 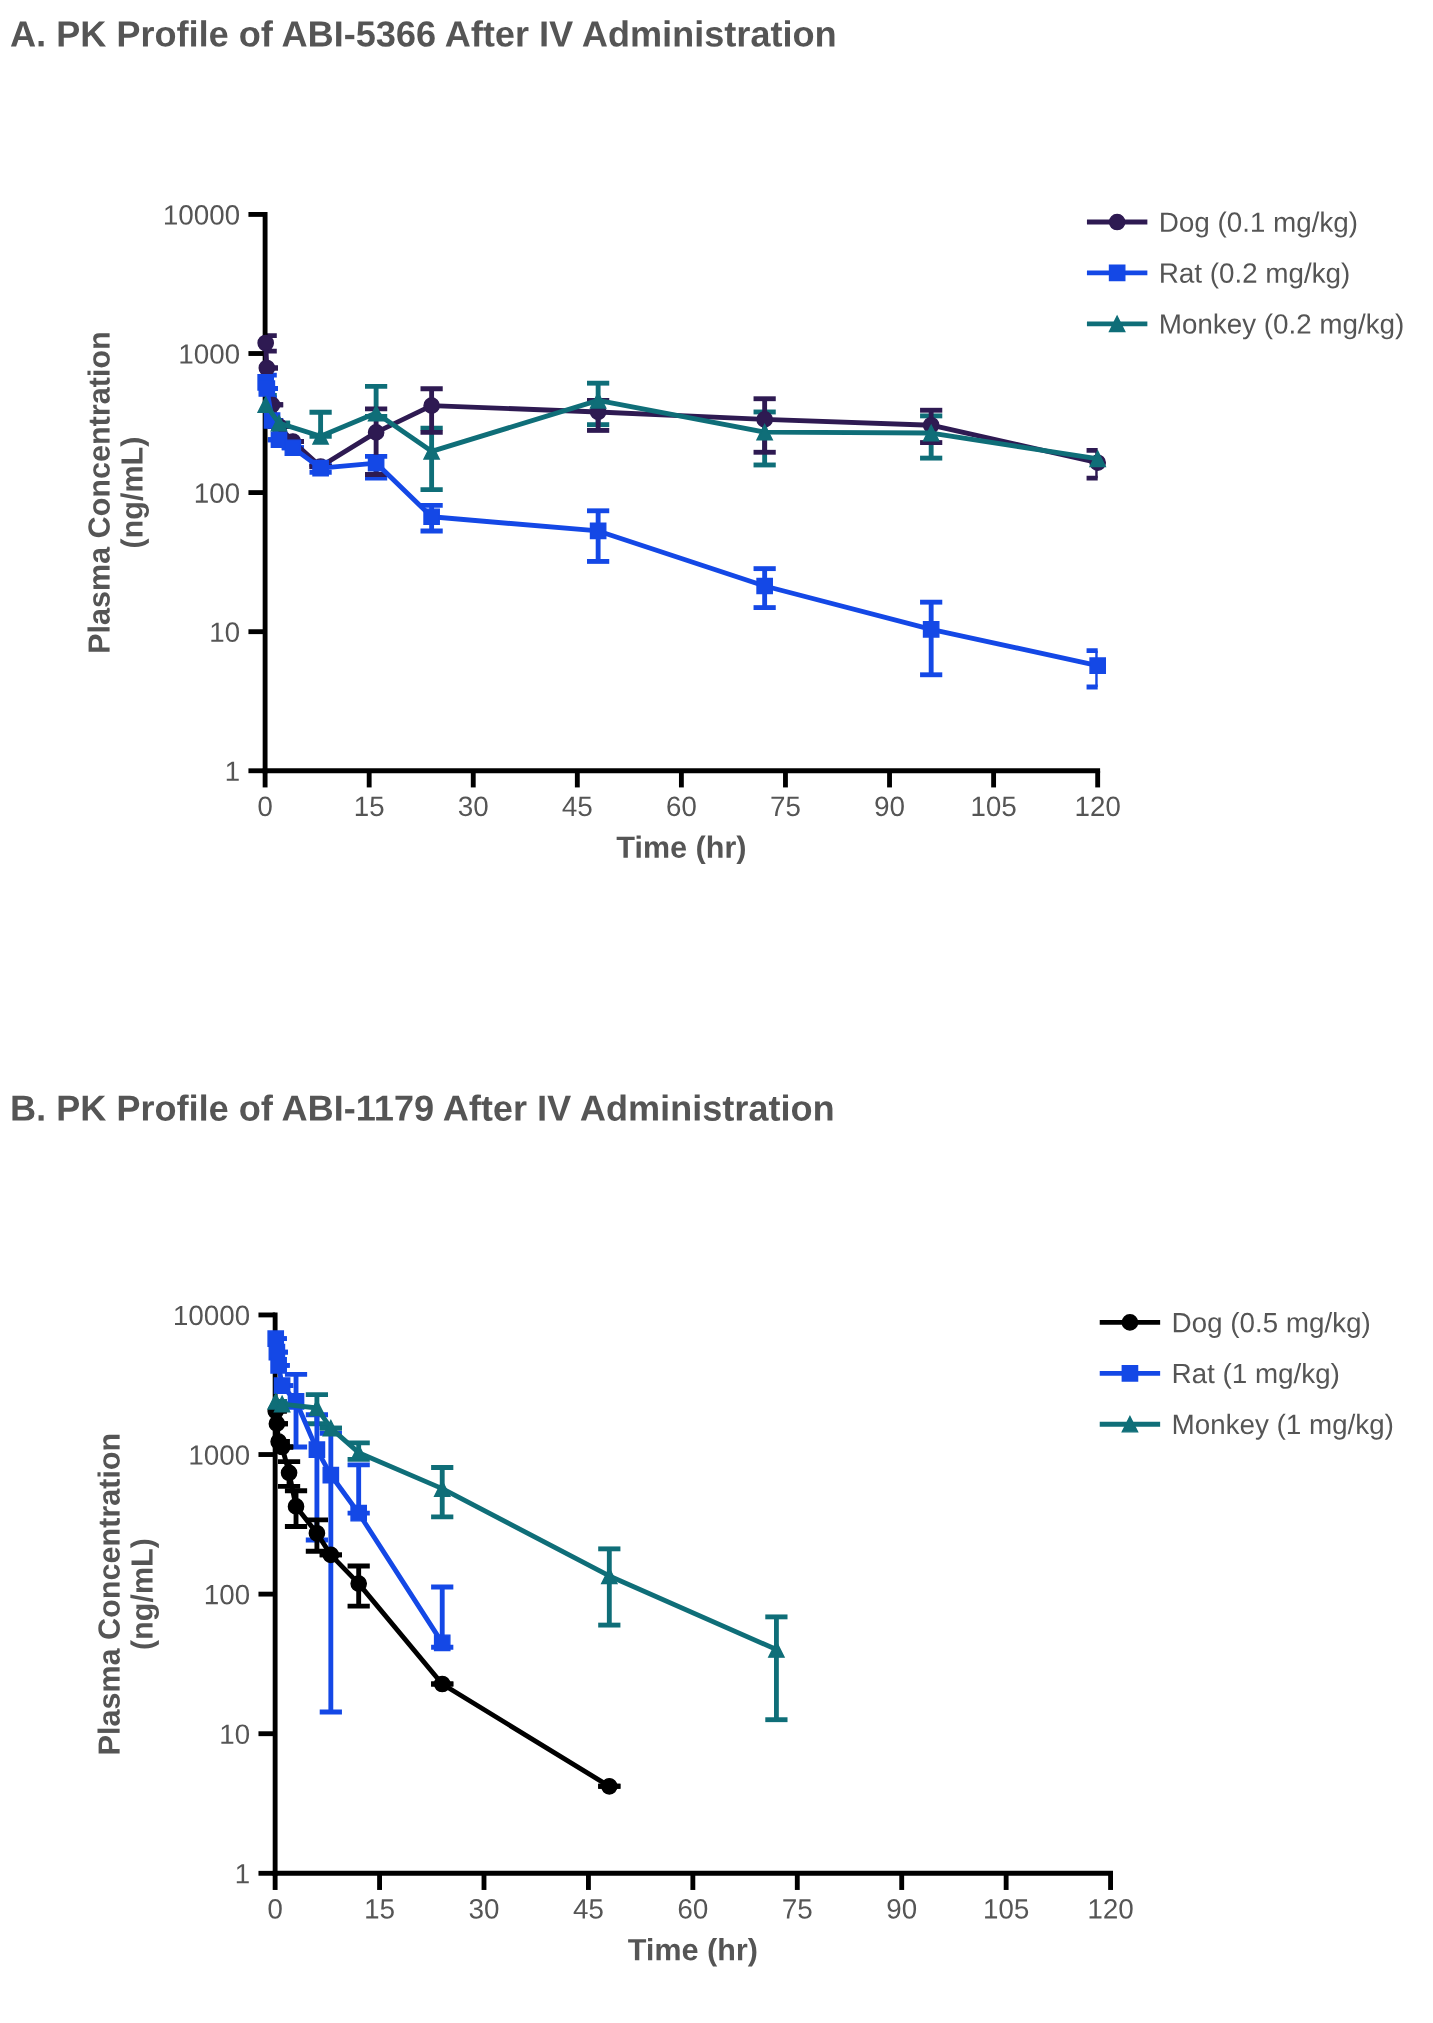 I want to click on legend-label: Monkey (0.2 mg/kg), so click(x=1282, y=326).